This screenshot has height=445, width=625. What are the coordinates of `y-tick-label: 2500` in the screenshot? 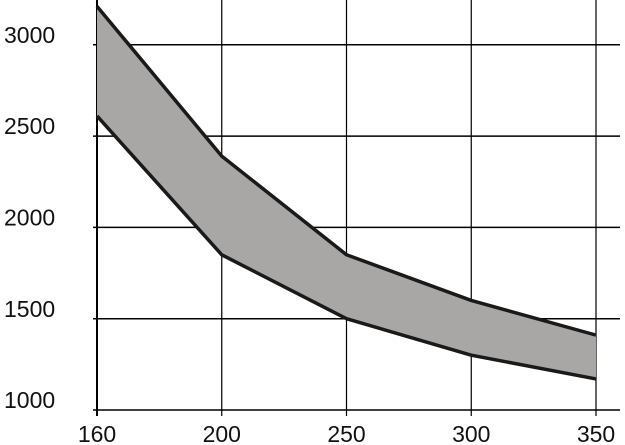 It's located at (29, 126).